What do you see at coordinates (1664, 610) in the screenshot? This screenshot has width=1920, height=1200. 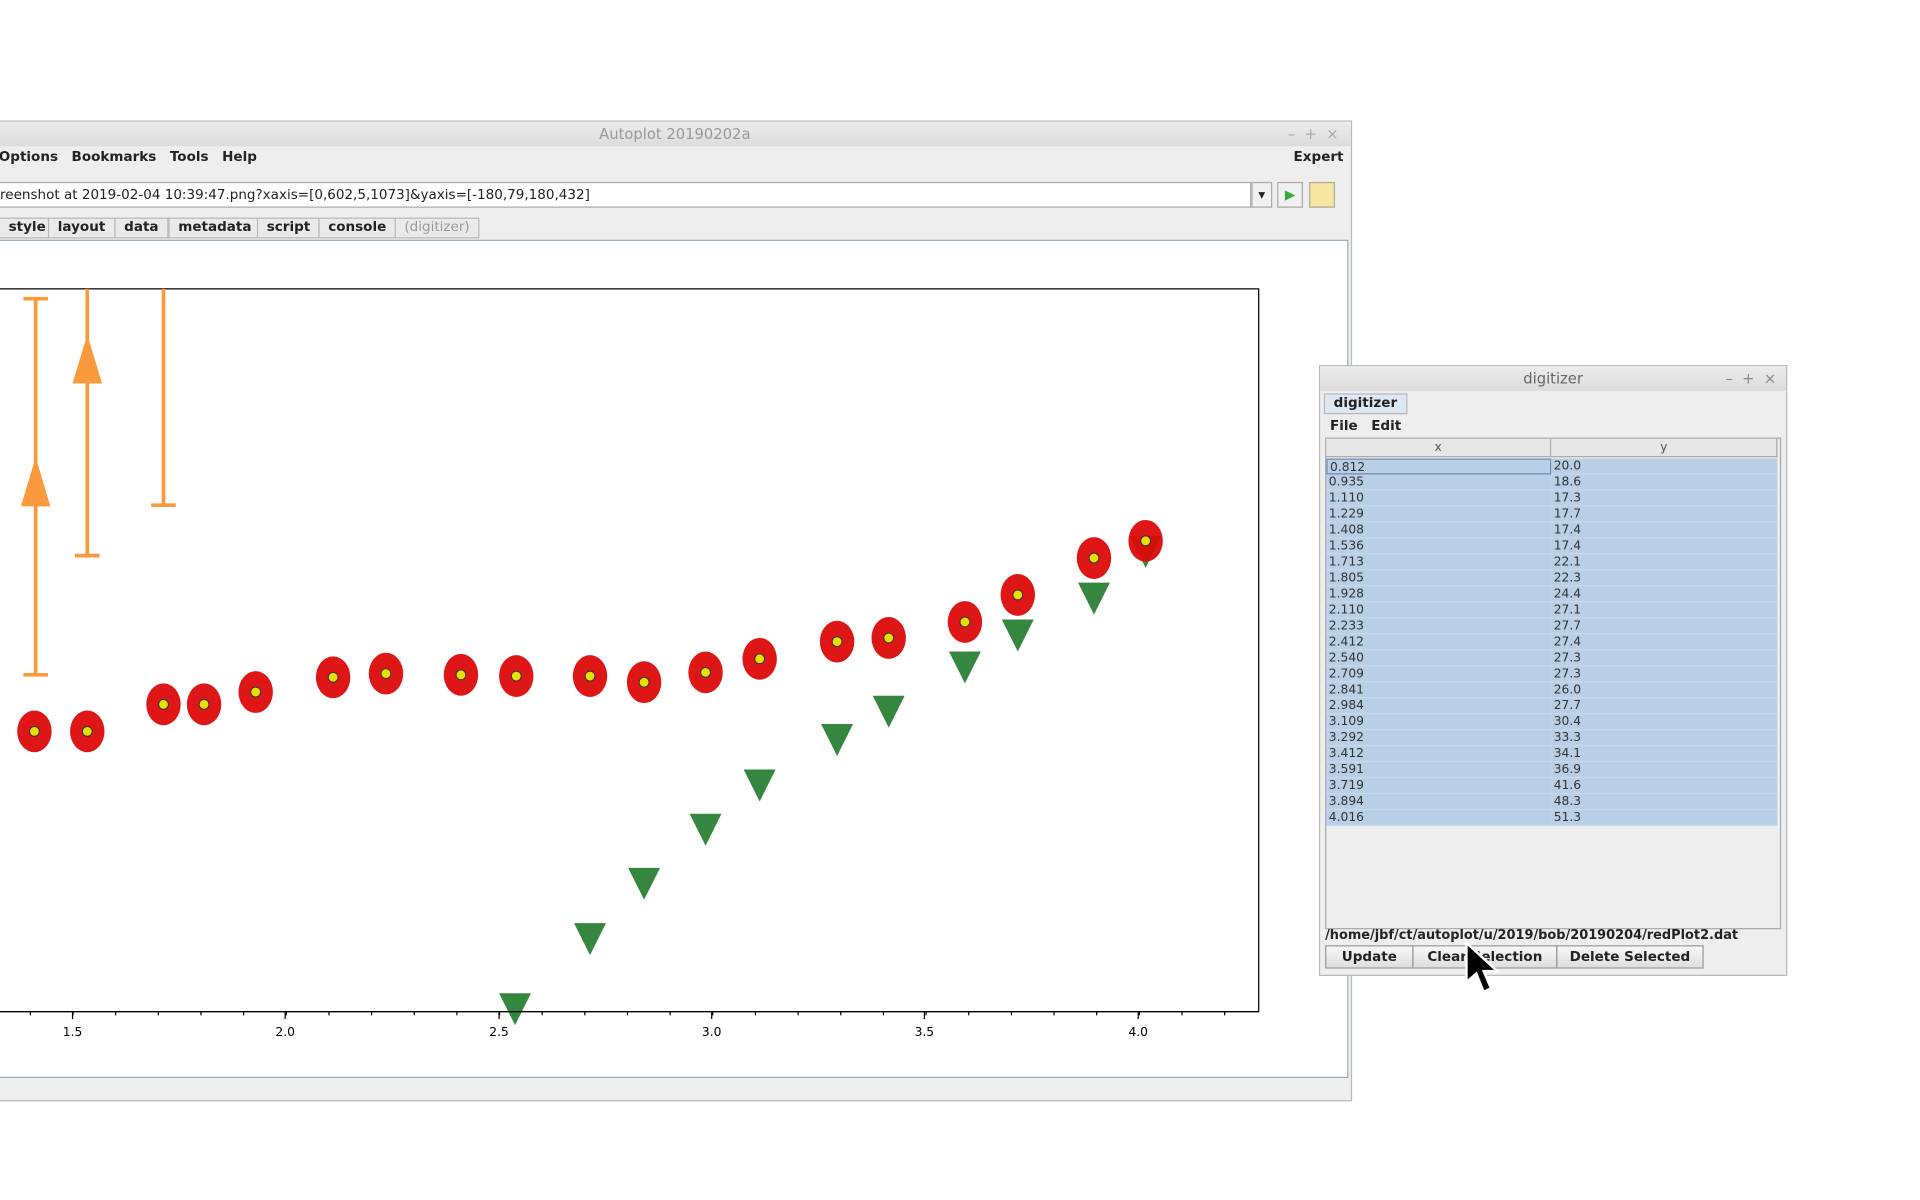 I see `table-cell: 27.1` at bounding box center [1664, 610].